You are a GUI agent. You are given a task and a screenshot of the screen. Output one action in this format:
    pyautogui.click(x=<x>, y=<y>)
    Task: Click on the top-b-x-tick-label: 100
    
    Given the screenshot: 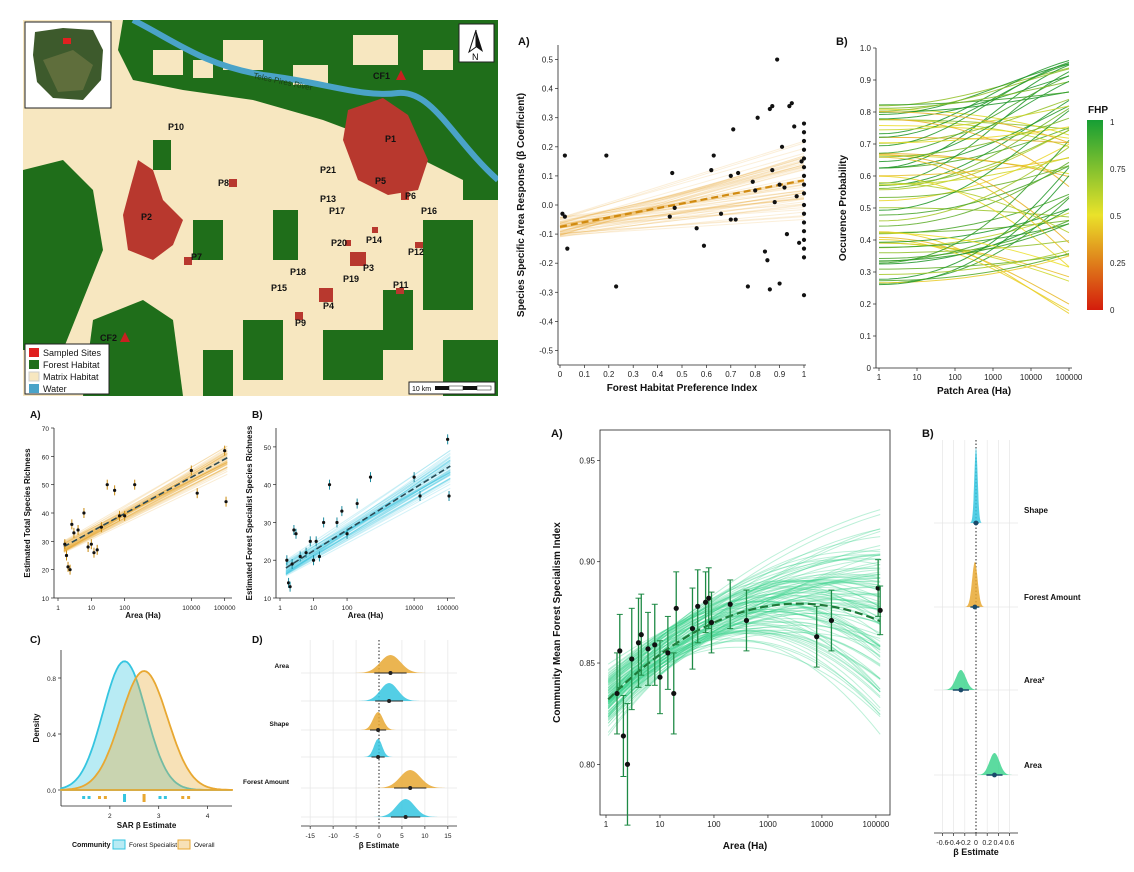 What is the action you would take?
    pyautogui.click(x=955, y=377)
    